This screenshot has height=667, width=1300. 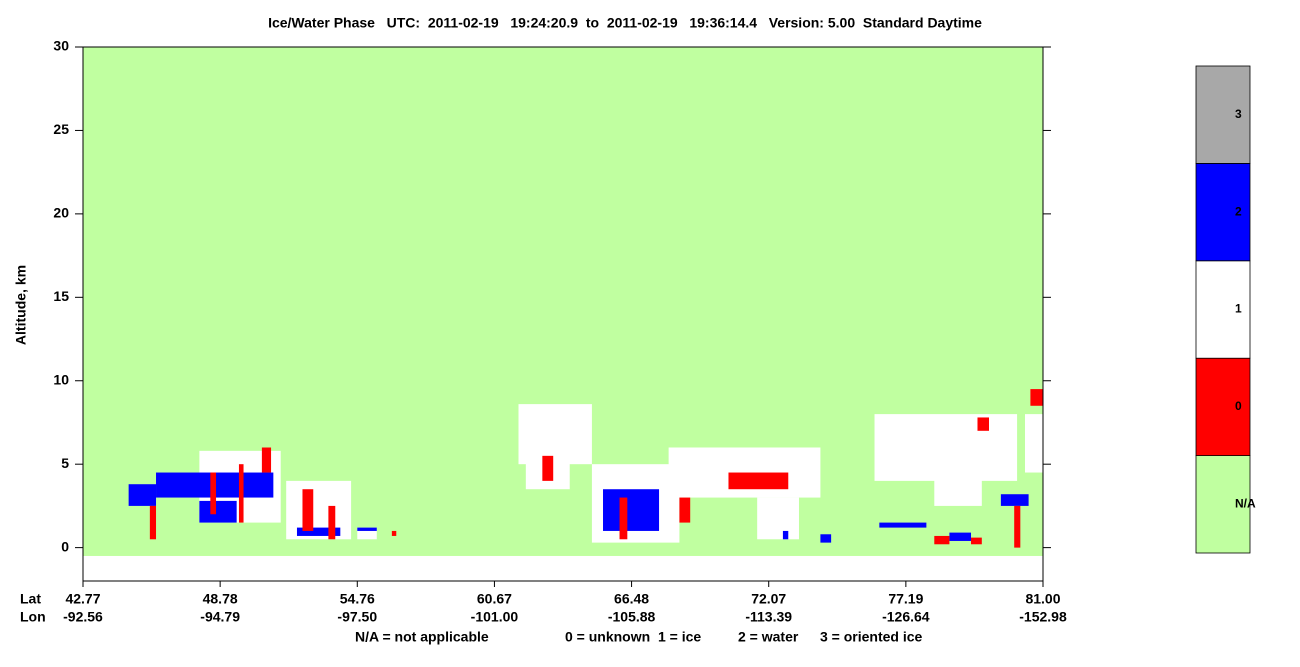 What do you see at coordinates (21, 305) in the screenshot?
I see `y-axis-label: Altitude, km` at bounding box center [21, 305].